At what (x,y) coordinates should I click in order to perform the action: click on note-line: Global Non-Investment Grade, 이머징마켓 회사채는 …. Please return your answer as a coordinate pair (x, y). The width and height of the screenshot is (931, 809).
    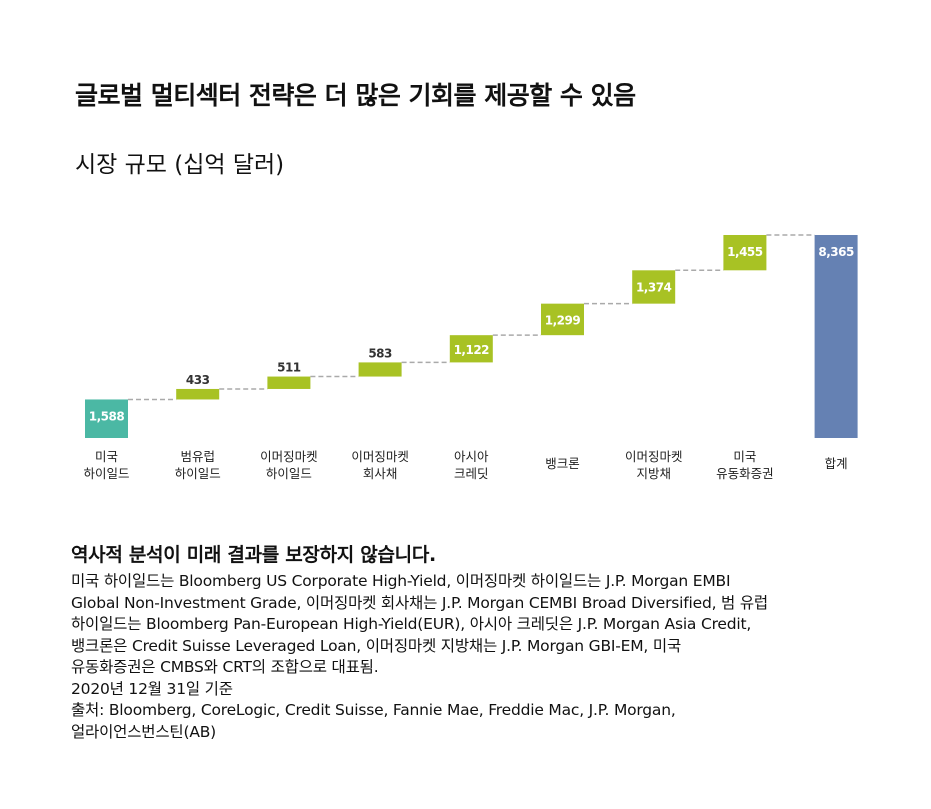
    Looking at the image, I should click on (419, 602).